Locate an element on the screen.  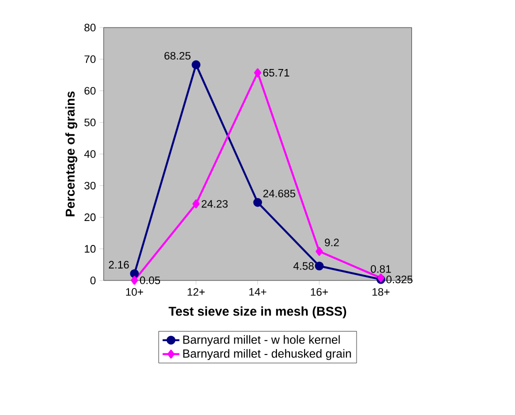
y-tick-label: 0 is located at coordinates (93, 280).